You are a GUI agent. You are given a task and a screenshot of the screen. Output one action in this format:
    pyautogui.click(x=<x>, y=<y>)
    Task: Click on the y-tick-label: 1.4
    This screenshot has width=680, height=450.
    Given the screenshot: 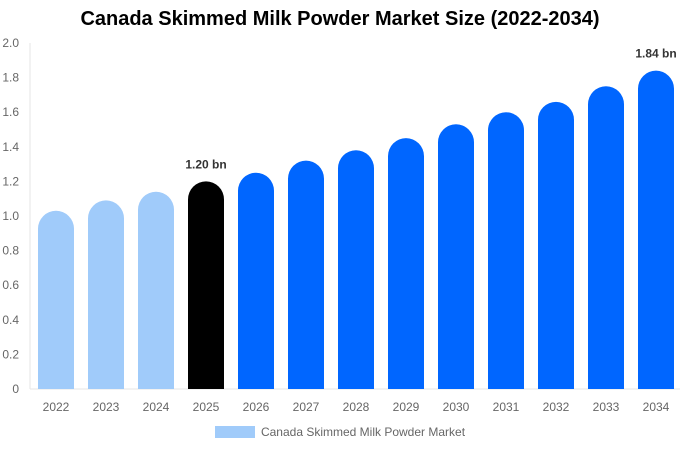 What is the action you would take?
    pyautogui.click(x=10, y=147)
    